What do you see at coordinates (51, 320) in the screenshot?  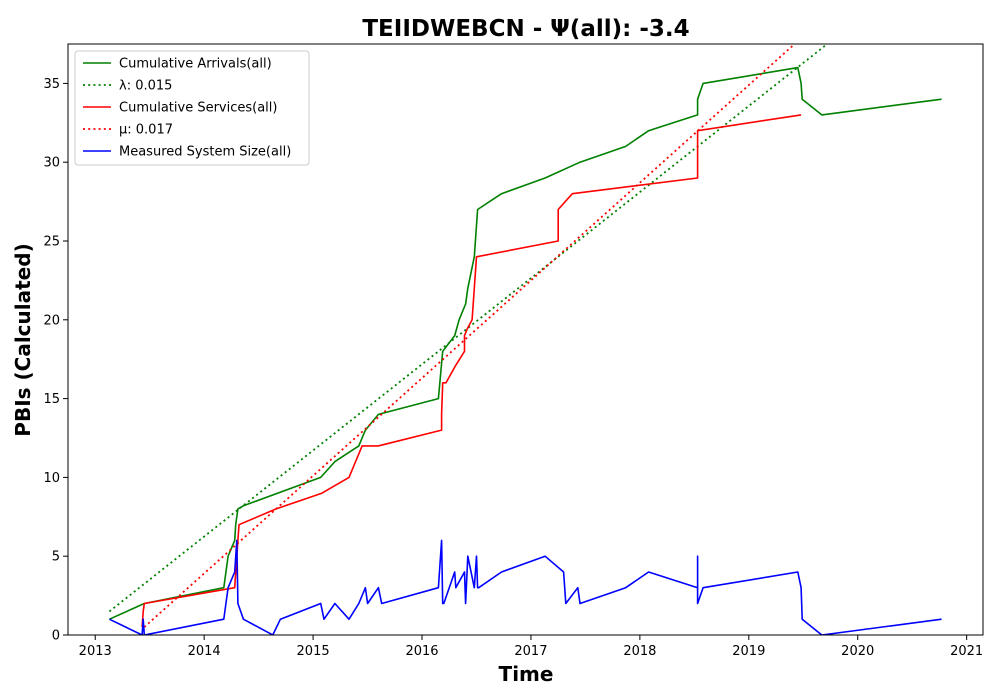 I see `y-tick-label: 20` at bounding box center [51, 320].